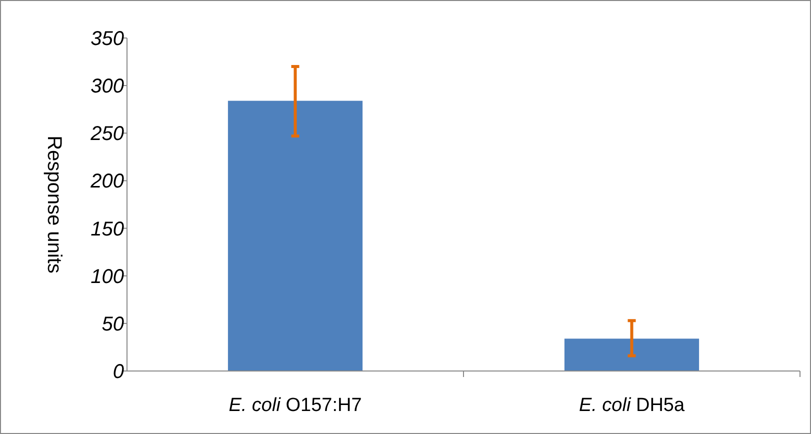 The height and width of the screenshot is (434, 811). What do you see at coordinates (118, 372) in the screenshot?
I see `y-tick-label: 0` at bounding box center [118, 372].